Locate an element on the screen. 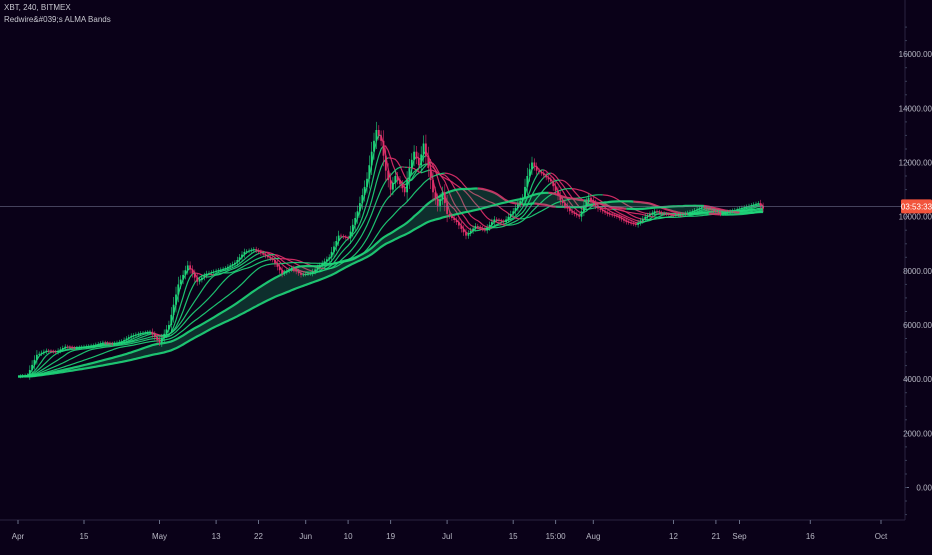  indicator-title: Redwire&#039;s ALMA Bands is located at coordinates (57, 20).